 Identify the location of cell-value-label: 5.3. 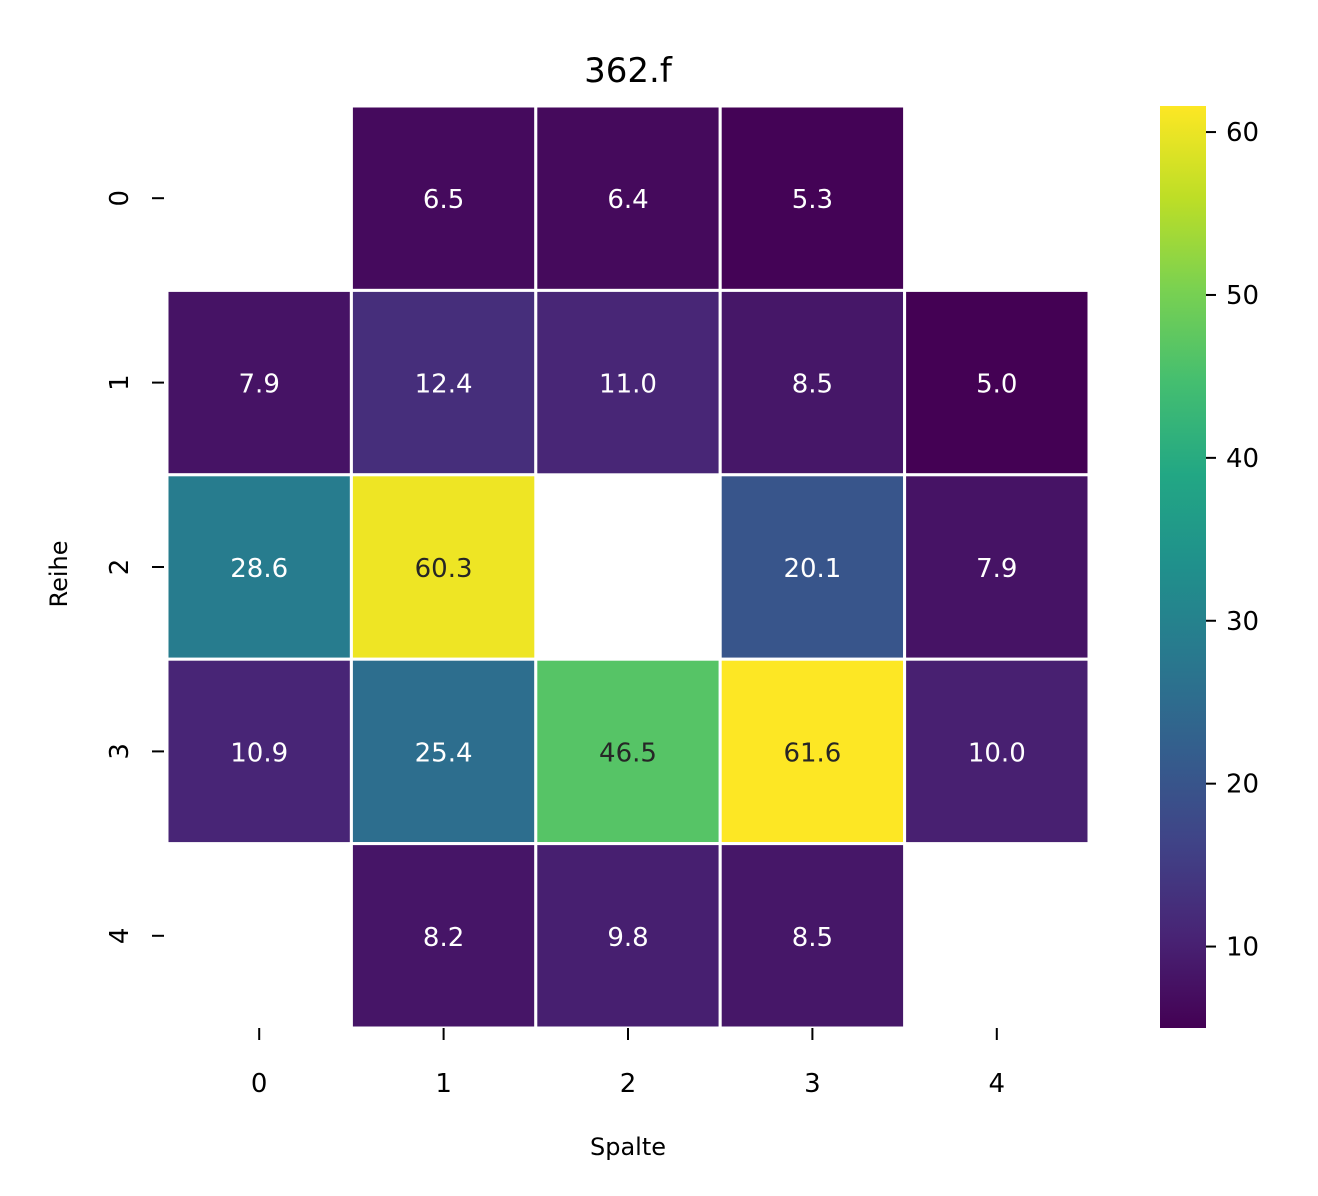
(812, 200).